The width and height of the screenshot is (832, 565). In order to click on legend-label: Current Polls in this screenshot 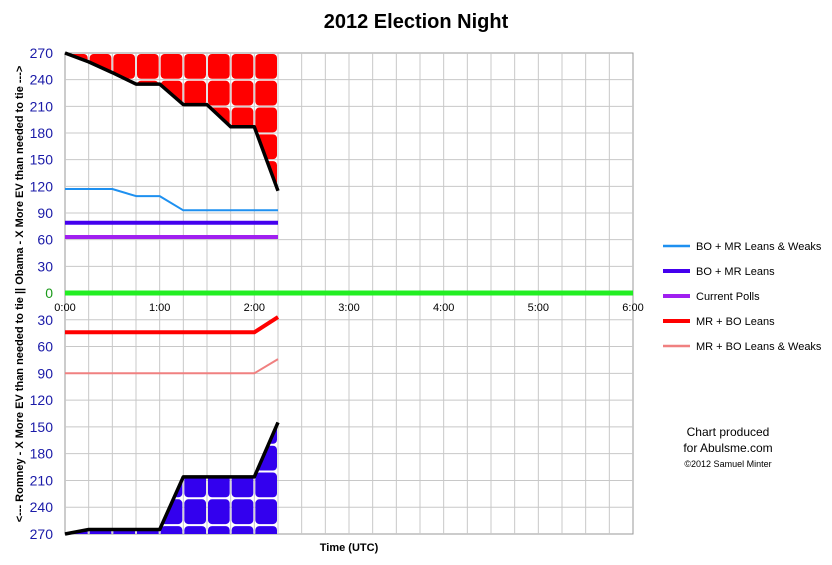, I will do `click(728, 297)`.